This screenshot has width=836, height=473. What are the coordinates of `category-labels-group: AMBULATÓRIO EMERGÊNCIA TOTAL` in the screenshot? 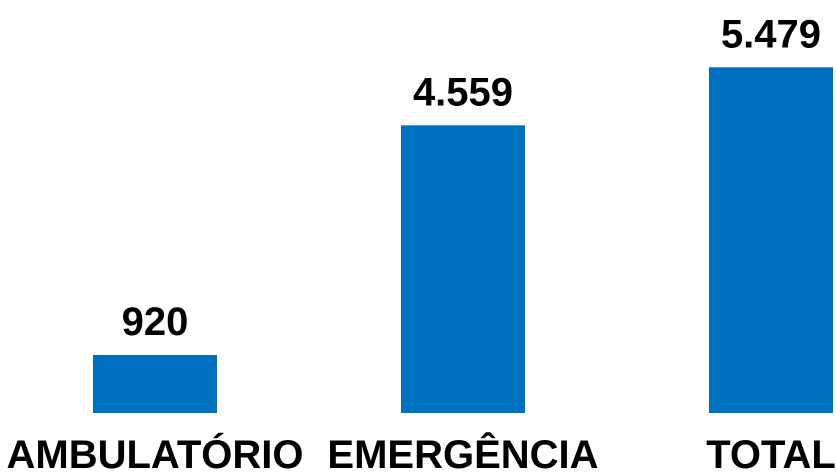 It's located at (421, 452).